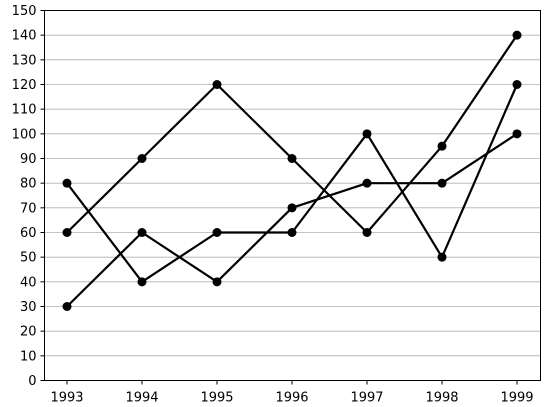 Image resolution: width=545 pixels, height=407 pixels. I want to click on series-1-point-1997, so click(367, 232).